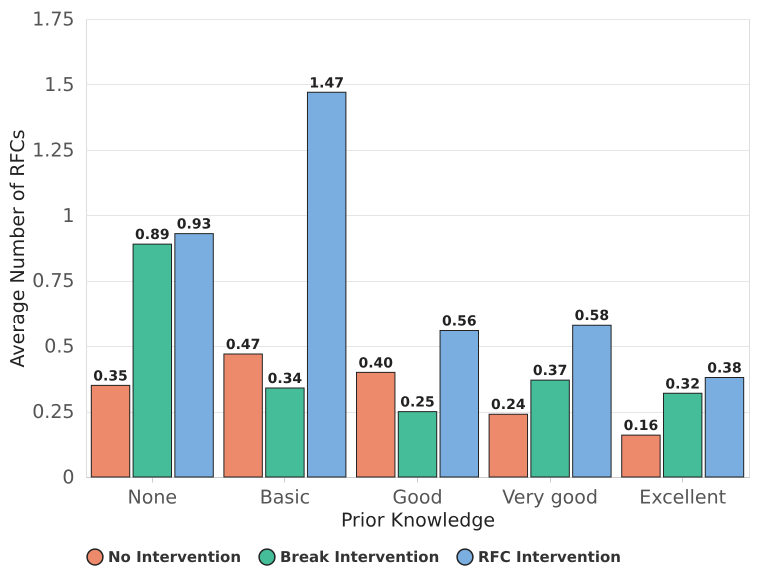 The height and width of the screenshot is (576, 757). I want to click on data-label: 0.56, so click(459, 321).